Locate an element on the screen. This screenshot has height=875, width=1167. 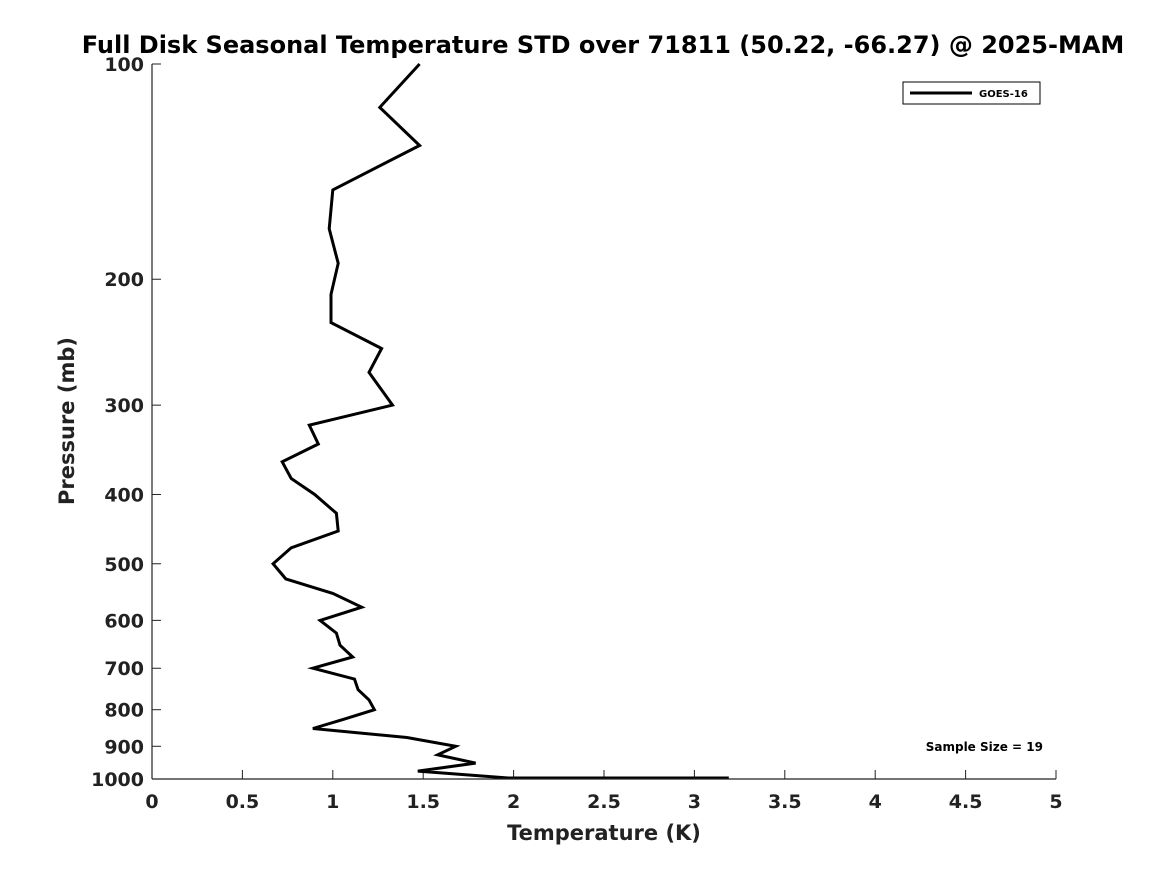
y-tick-label: 1000 is located at coordinates (117, 780).